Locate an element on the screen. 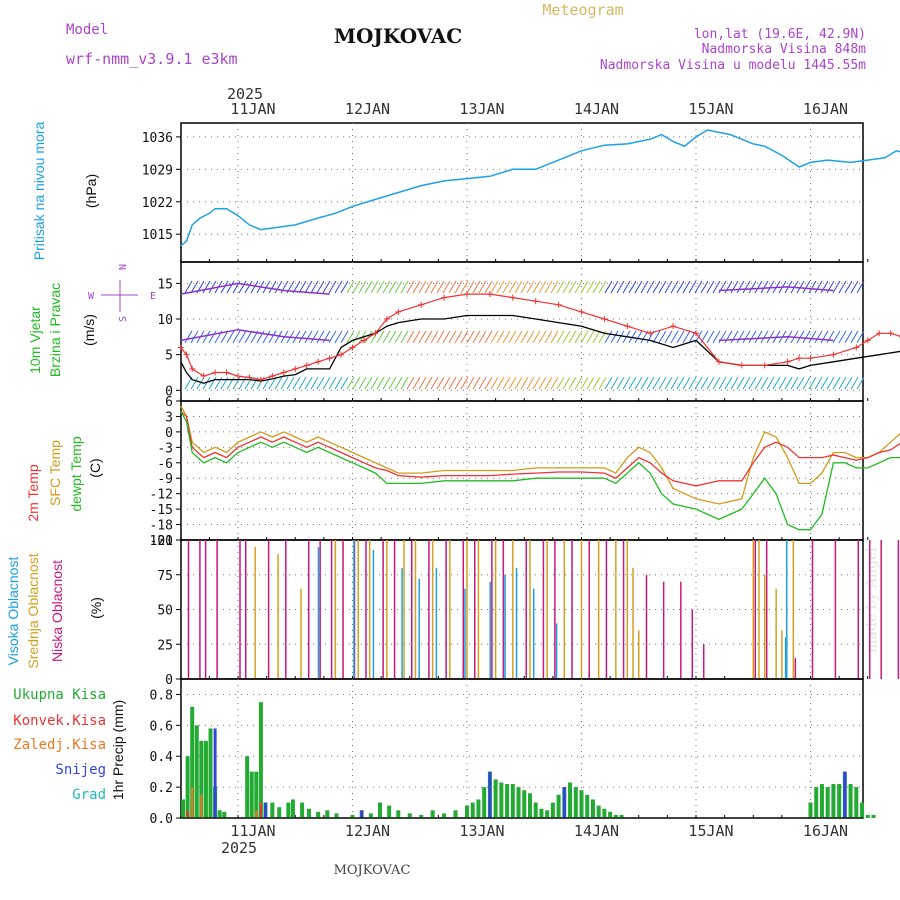 Image resolution: width=900 pixels, height=900 pixels. y-tick-label: -9 is located at coordinates (165, 479).